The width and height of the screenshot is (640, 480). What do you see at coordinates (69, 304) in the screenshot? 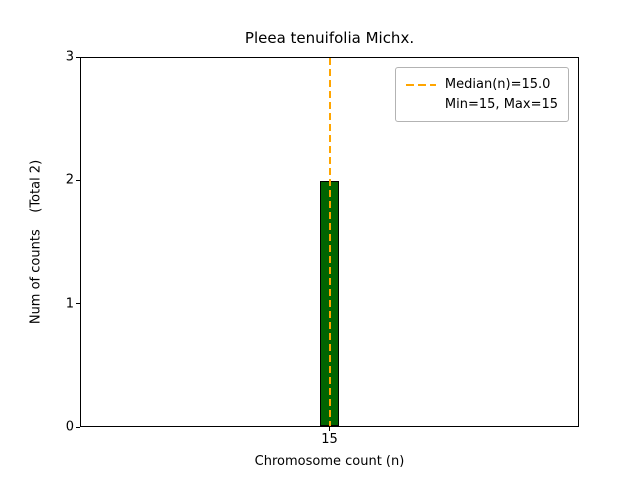
I see `y-tick-label: 1` at bounding box center [69, 304].